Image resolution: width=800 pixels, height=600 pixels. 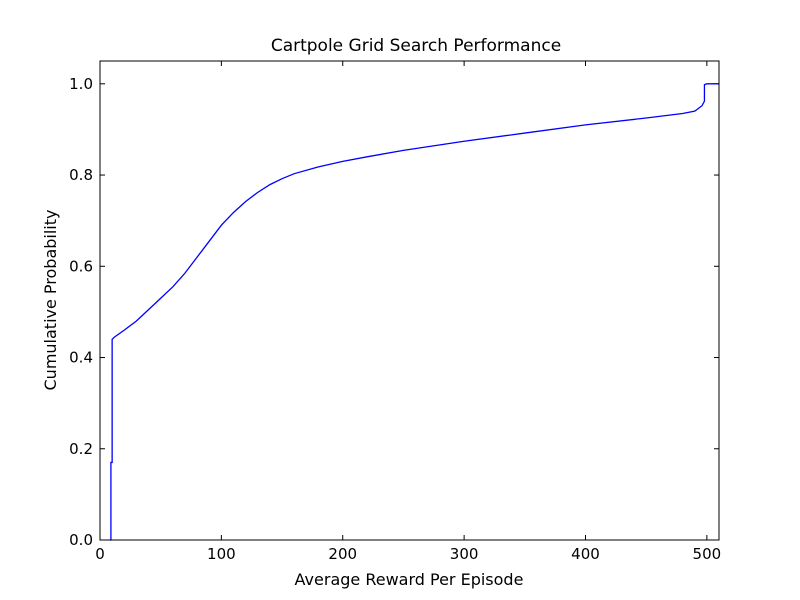 I want to click on x-tick-label: 400, so click(x=585, y=554).